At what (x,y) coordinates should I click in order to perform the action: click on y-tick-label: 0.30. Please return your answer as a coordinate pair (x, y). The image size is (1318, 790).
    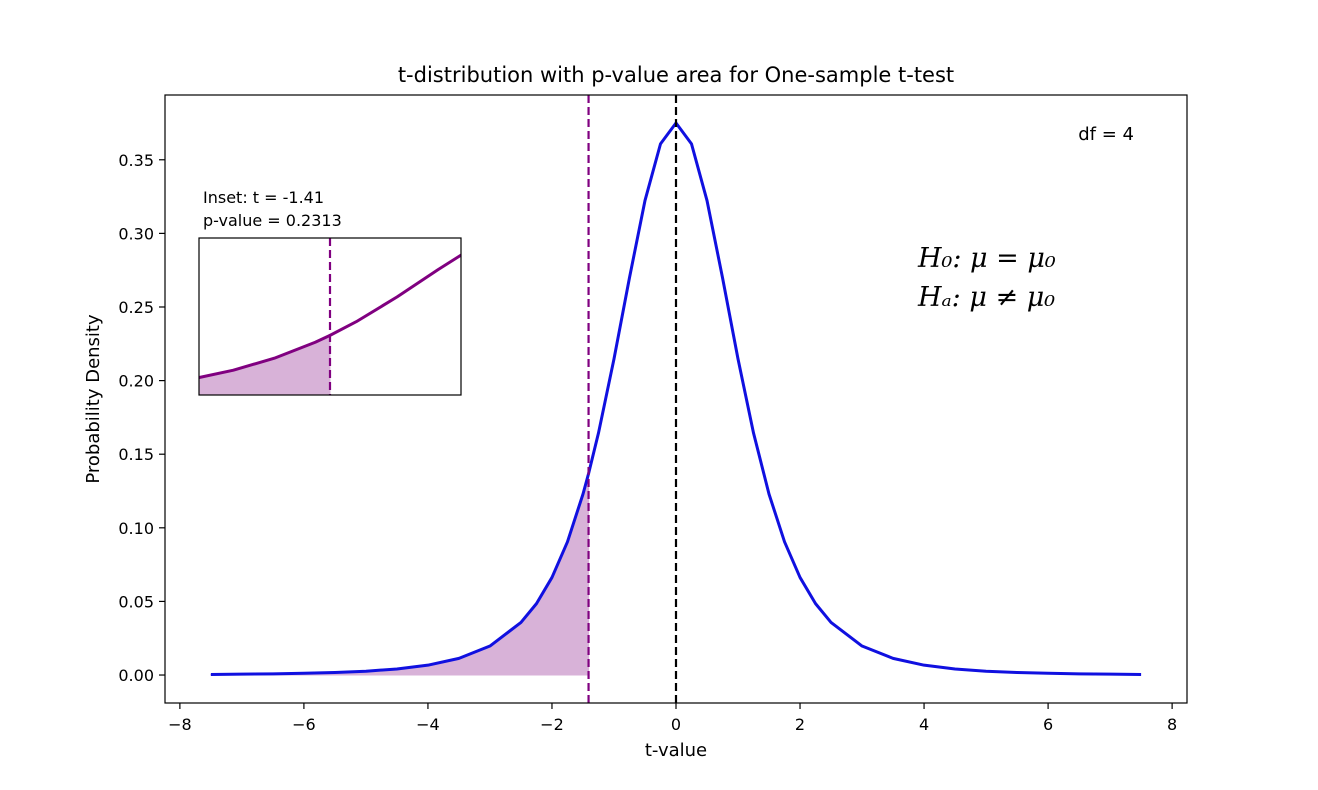
    Looking at the image, I should click on (136, 233).